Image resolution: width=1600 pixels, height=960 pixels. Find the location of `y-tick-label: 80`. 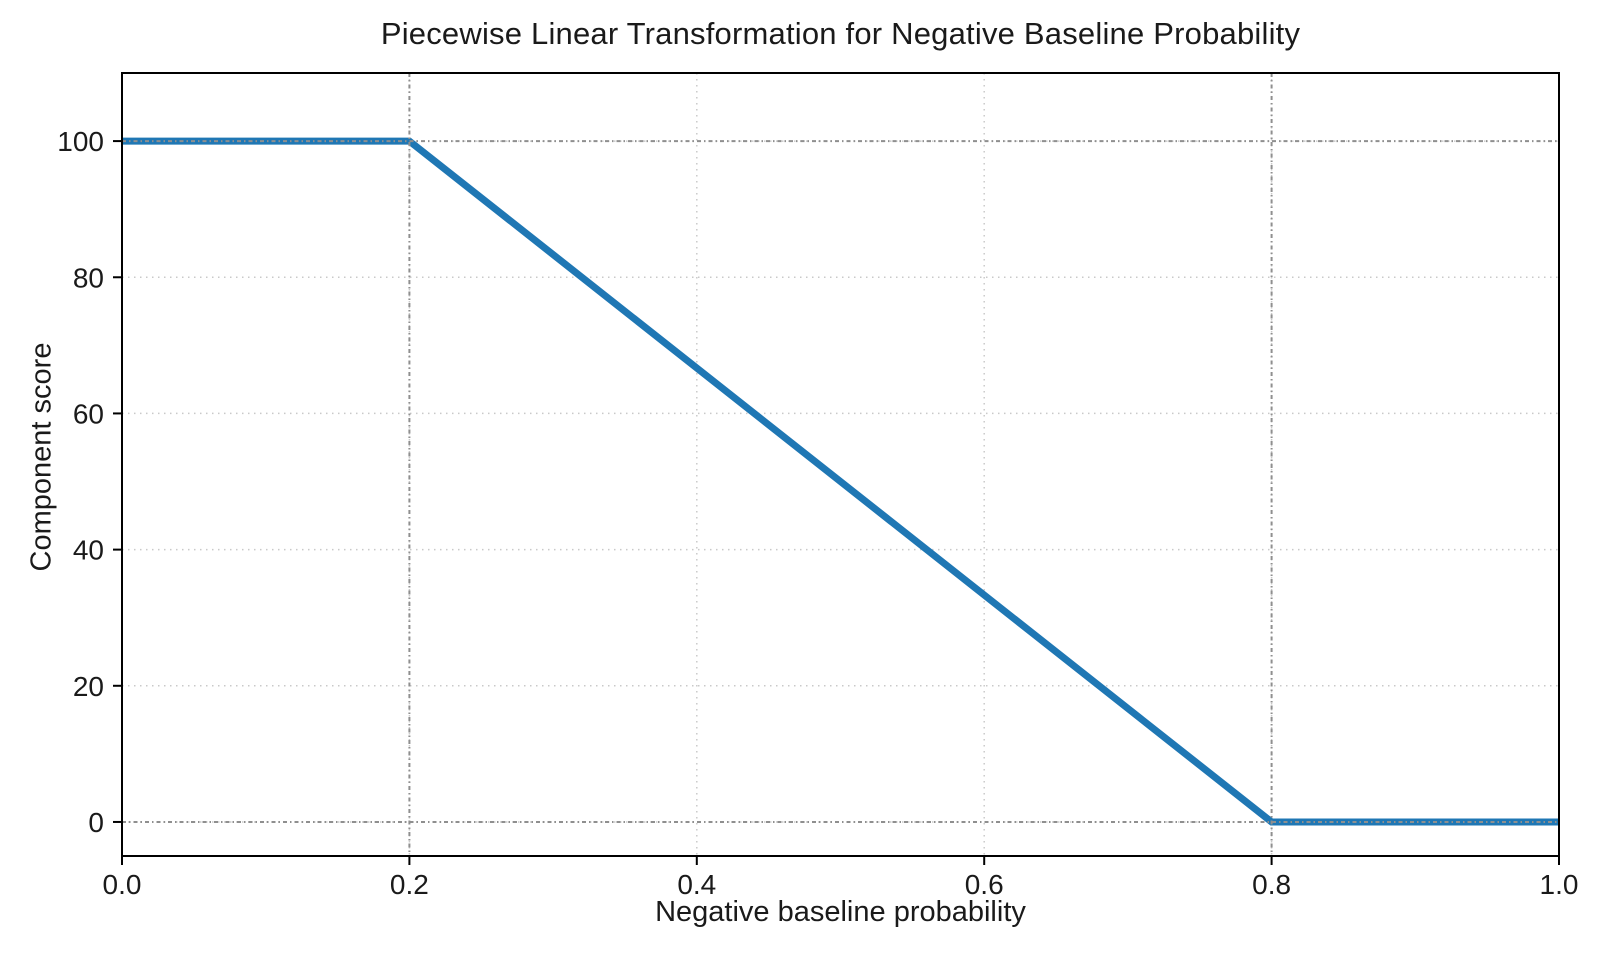

y-tick-label: 80 is located at coordinates (88, 277).